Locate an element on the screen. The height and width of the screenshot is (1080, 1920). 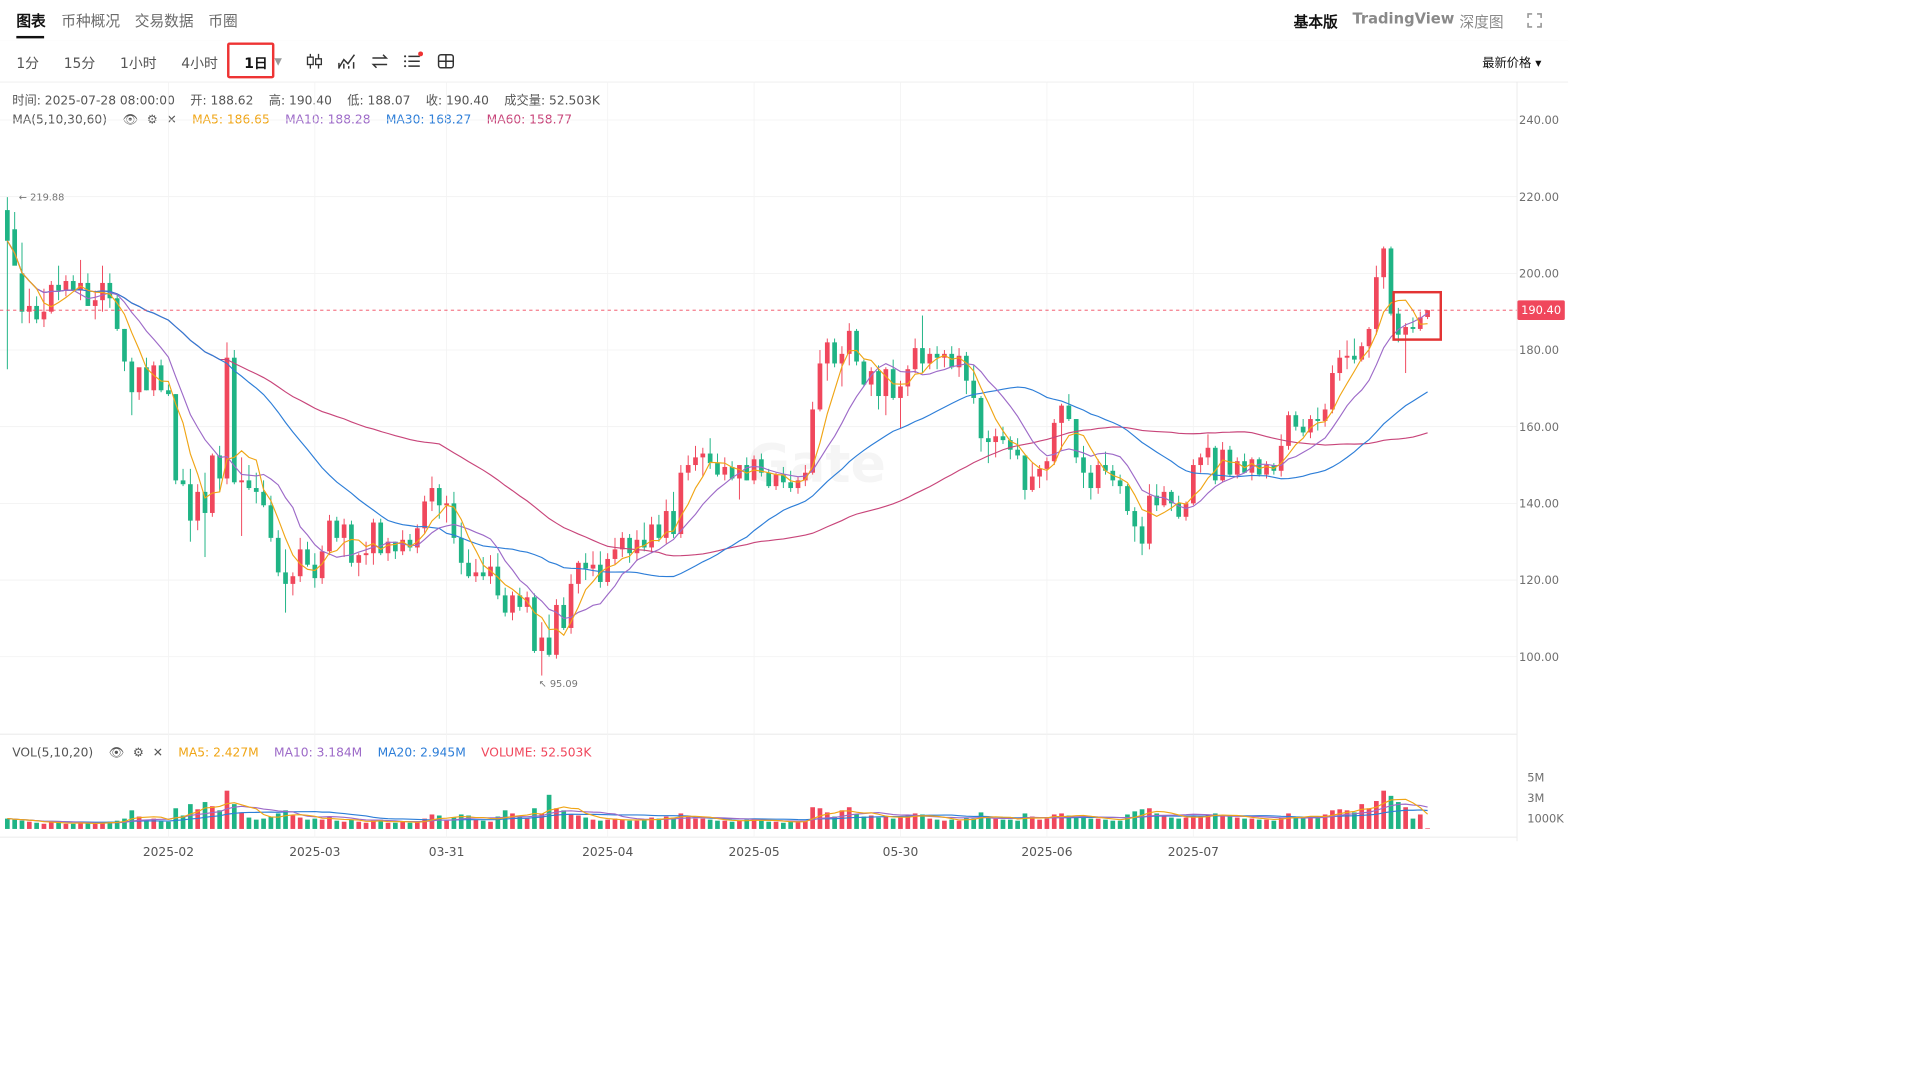
timeframe-1d: 1日 is located at coordinates (256, 63).